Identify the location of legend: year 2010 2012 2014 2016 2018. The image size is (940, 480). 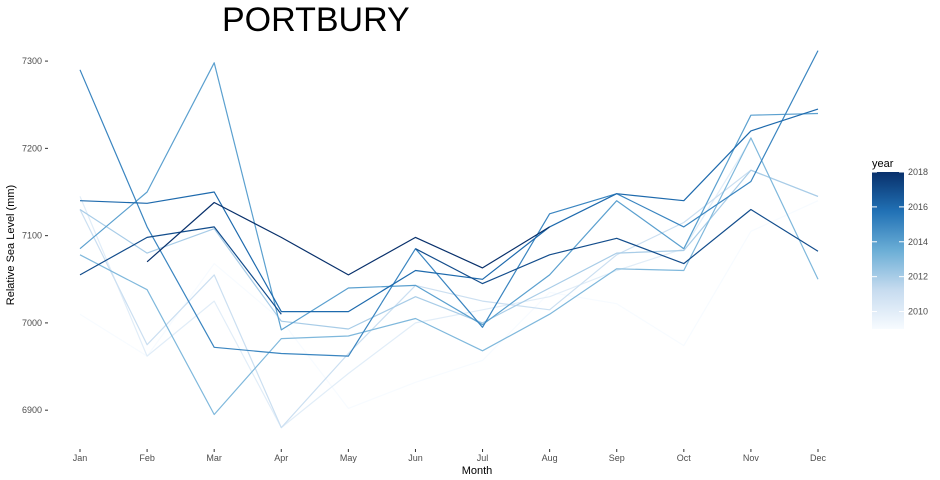
(900, 243).